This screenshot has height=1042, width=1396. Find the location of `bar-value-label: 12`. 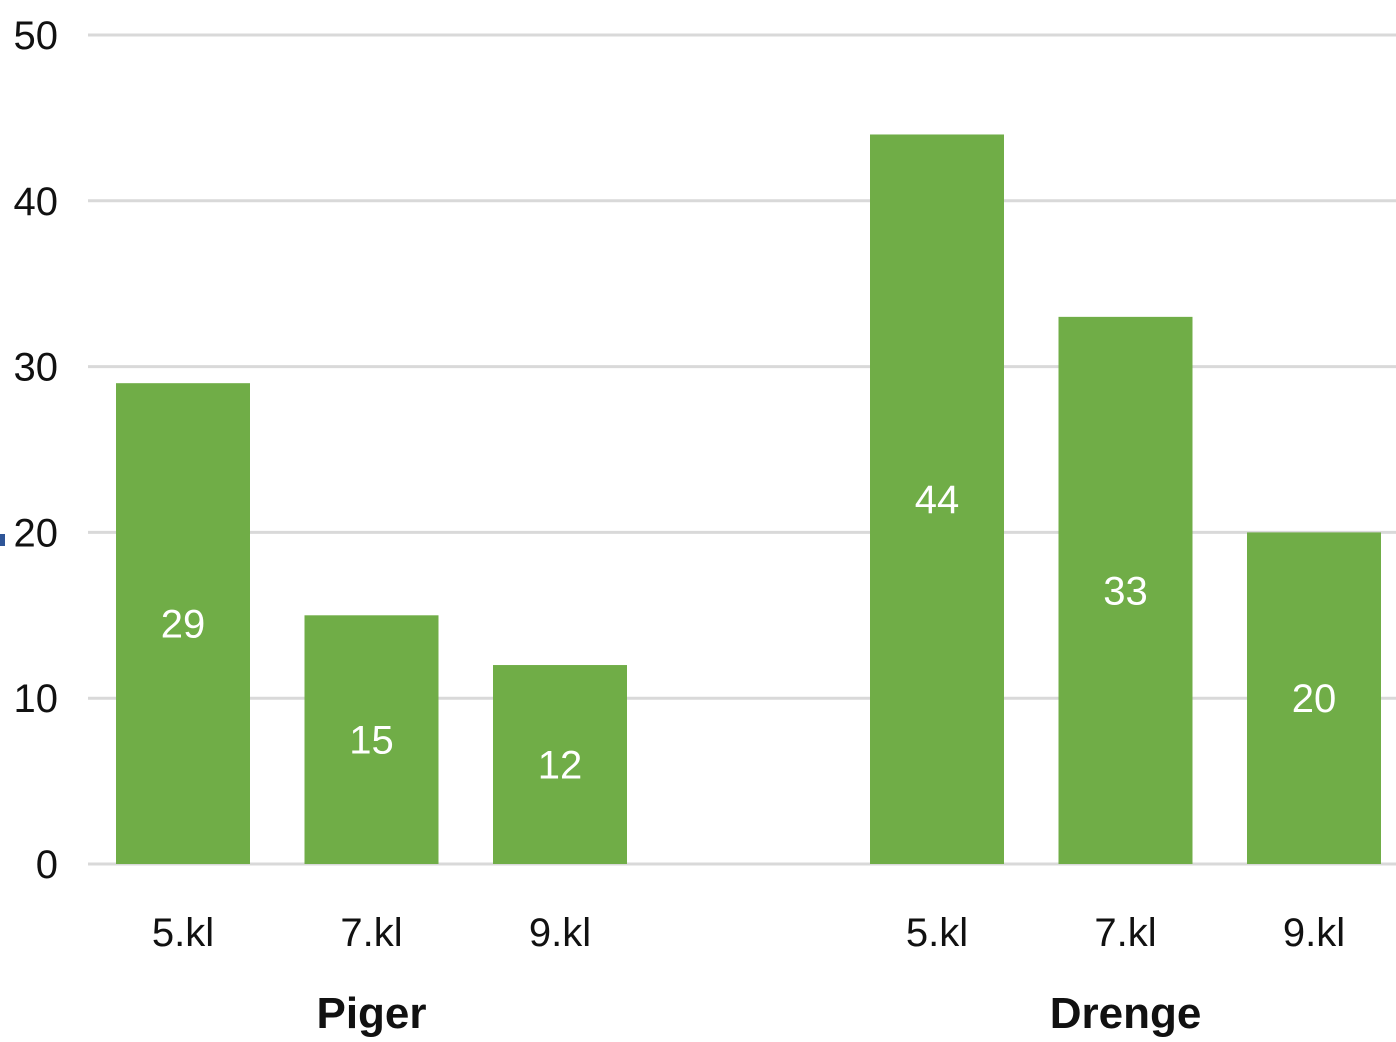

bar-value-label: 12 is located at coordinates (560, 766).